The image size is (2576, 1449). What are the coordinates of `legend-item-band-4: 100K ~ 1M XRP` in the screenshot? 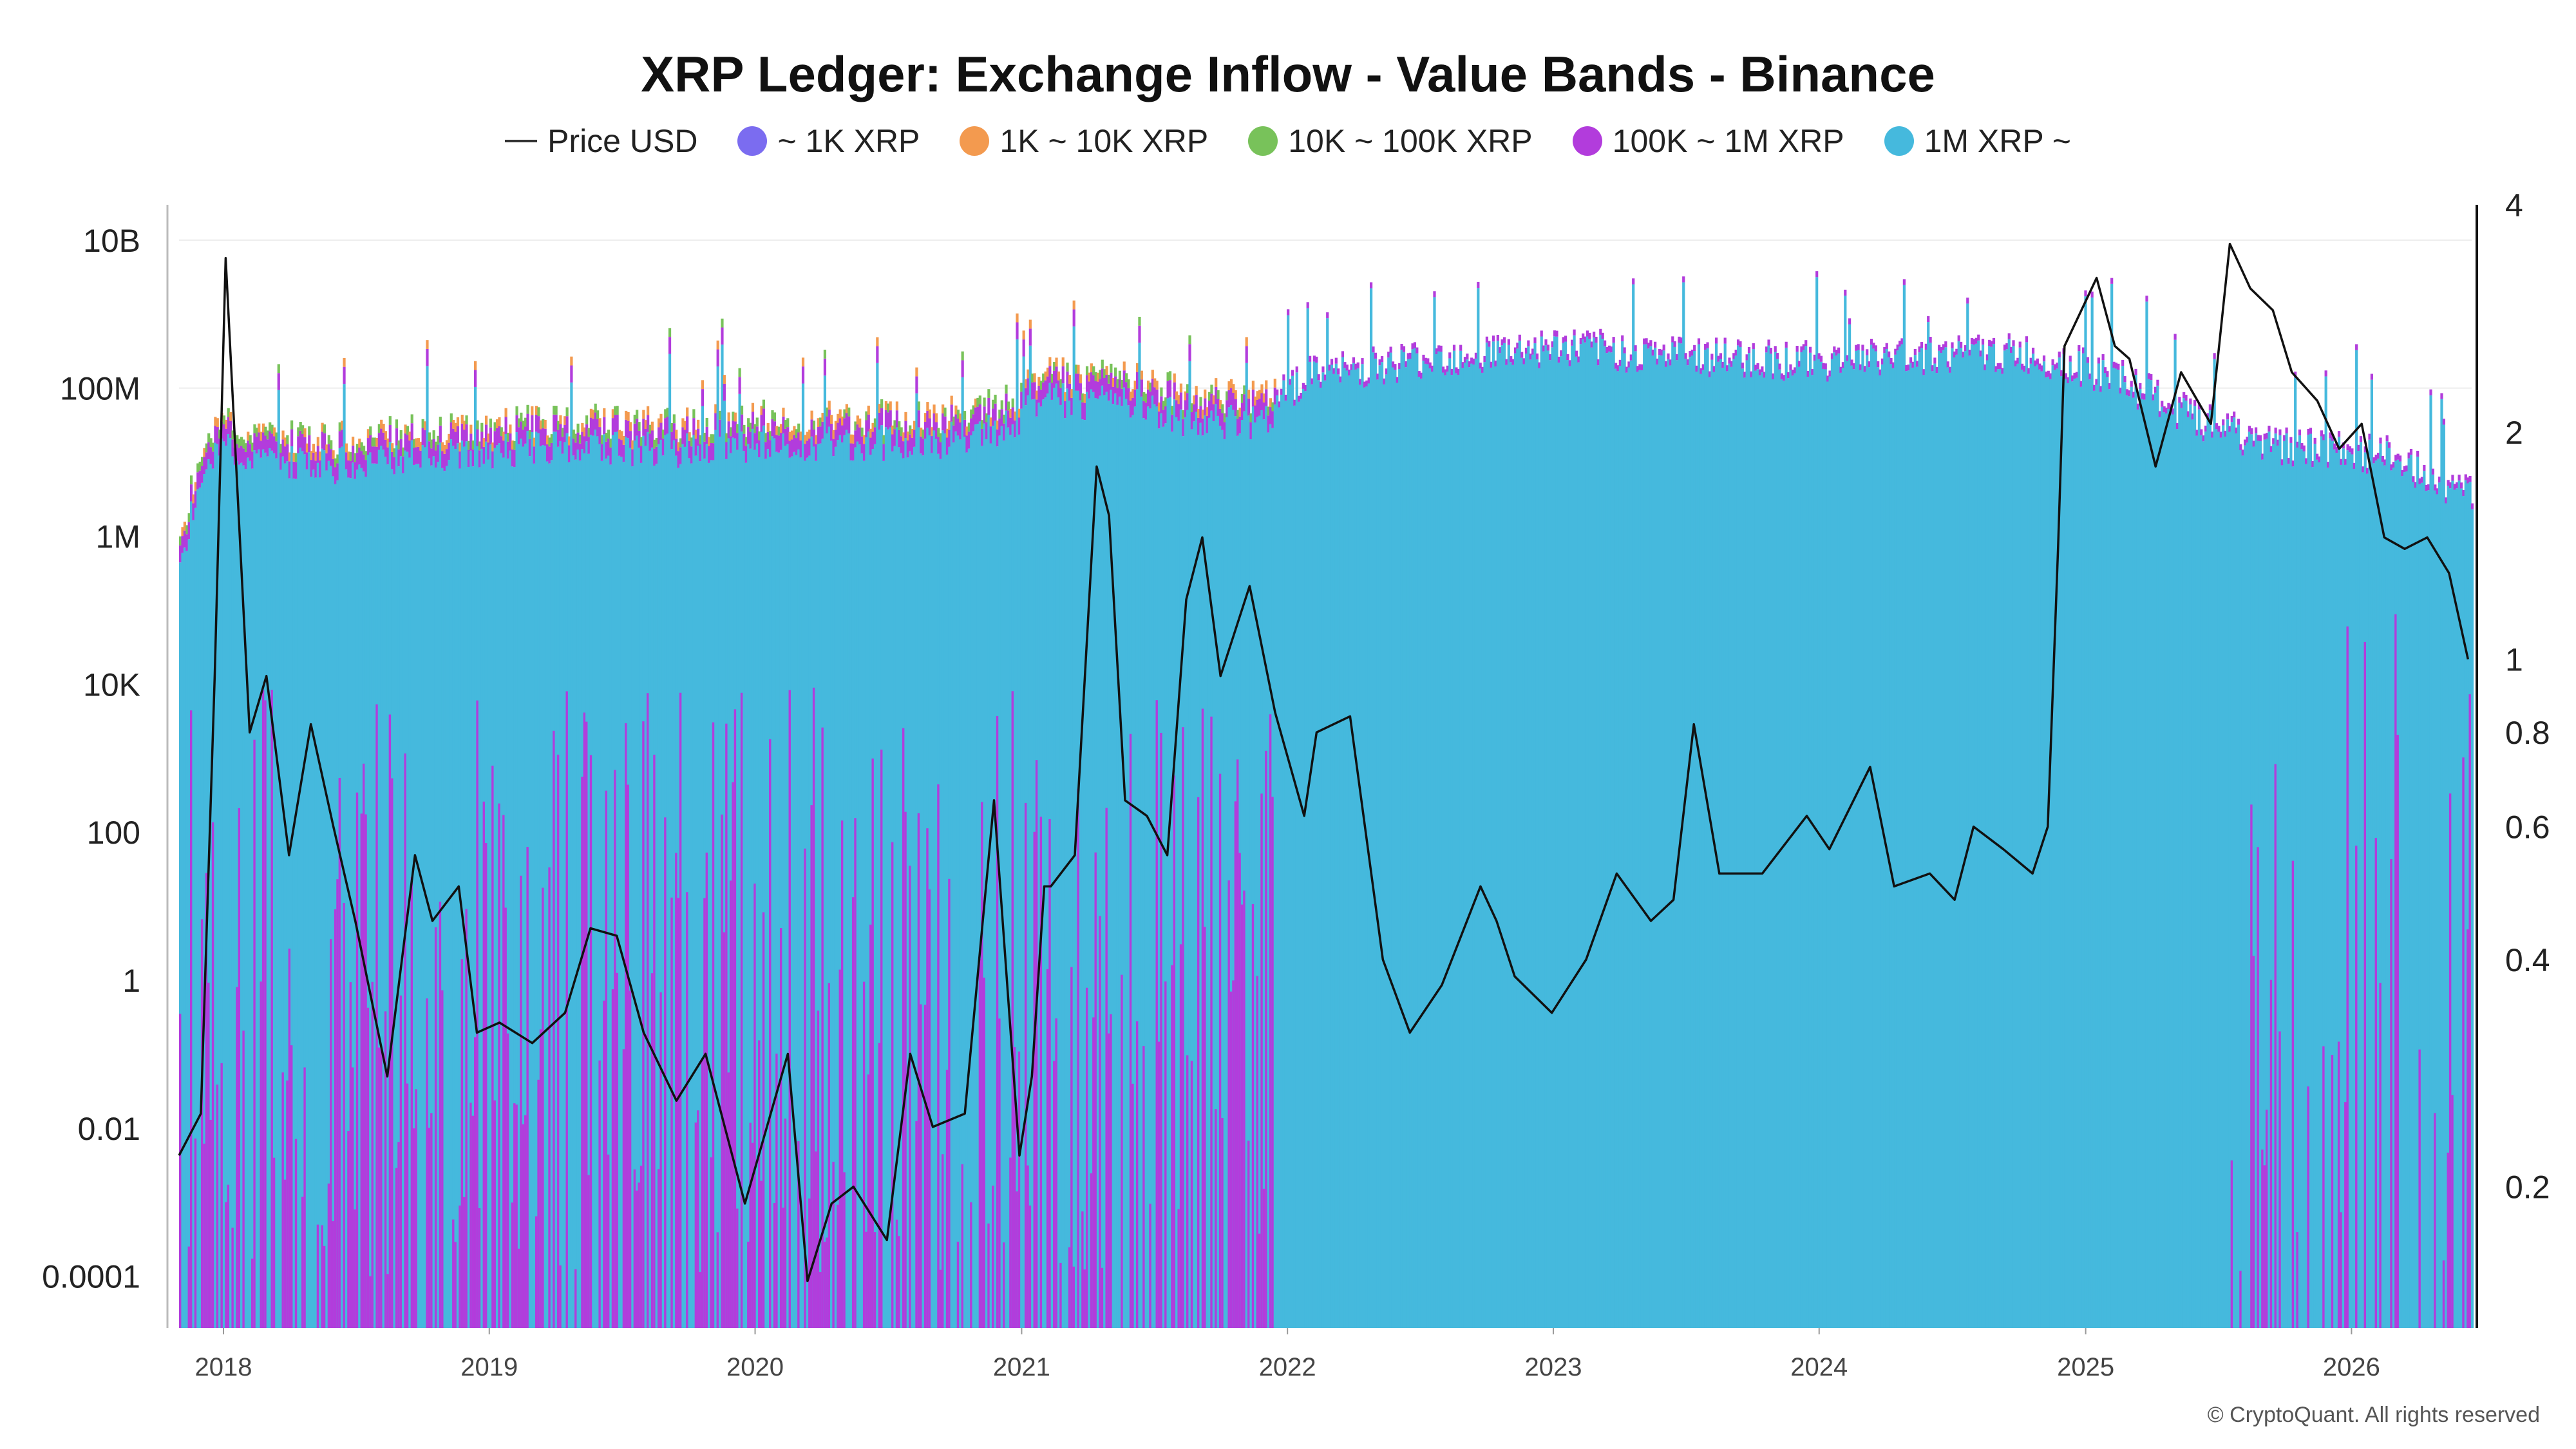 It's located at (1708, 141).